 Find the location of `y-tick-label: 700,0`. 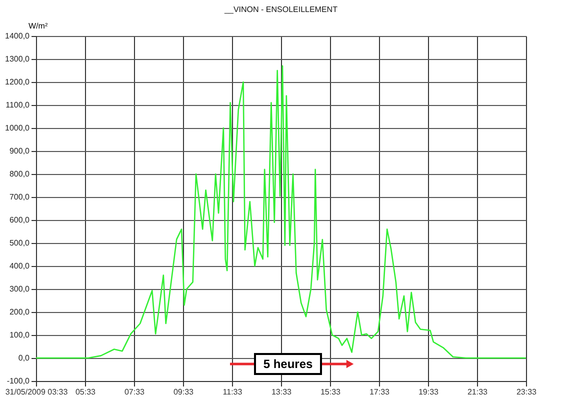

y-tick-label: 700,0 is located at coordinates (19, 197).